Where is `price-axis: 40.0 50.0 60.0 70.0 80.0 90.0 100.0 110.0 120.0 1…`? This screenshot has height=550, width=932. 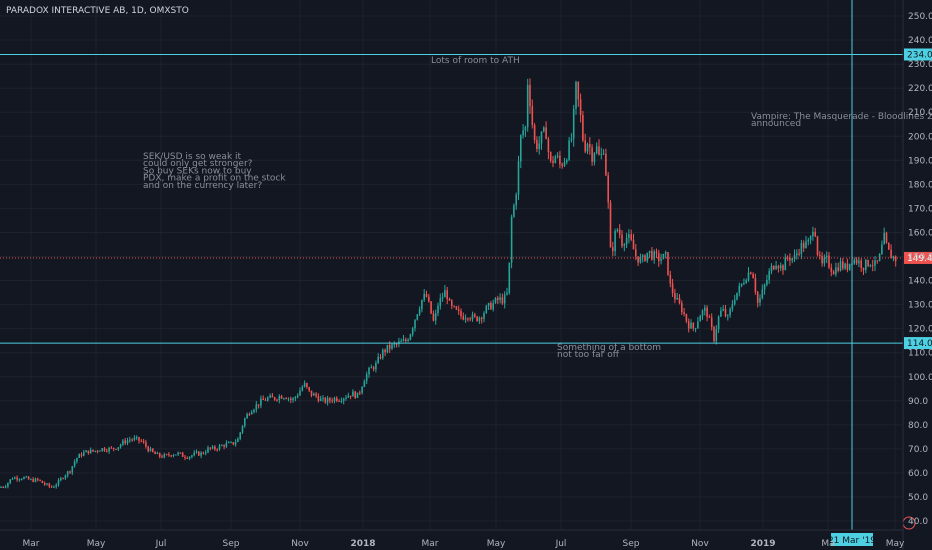
price-axis: 40.0 50.0 60.0 70.0 80.0 90.0 100.0 110.0 120.0 1… is located at coordinates (917, 275).